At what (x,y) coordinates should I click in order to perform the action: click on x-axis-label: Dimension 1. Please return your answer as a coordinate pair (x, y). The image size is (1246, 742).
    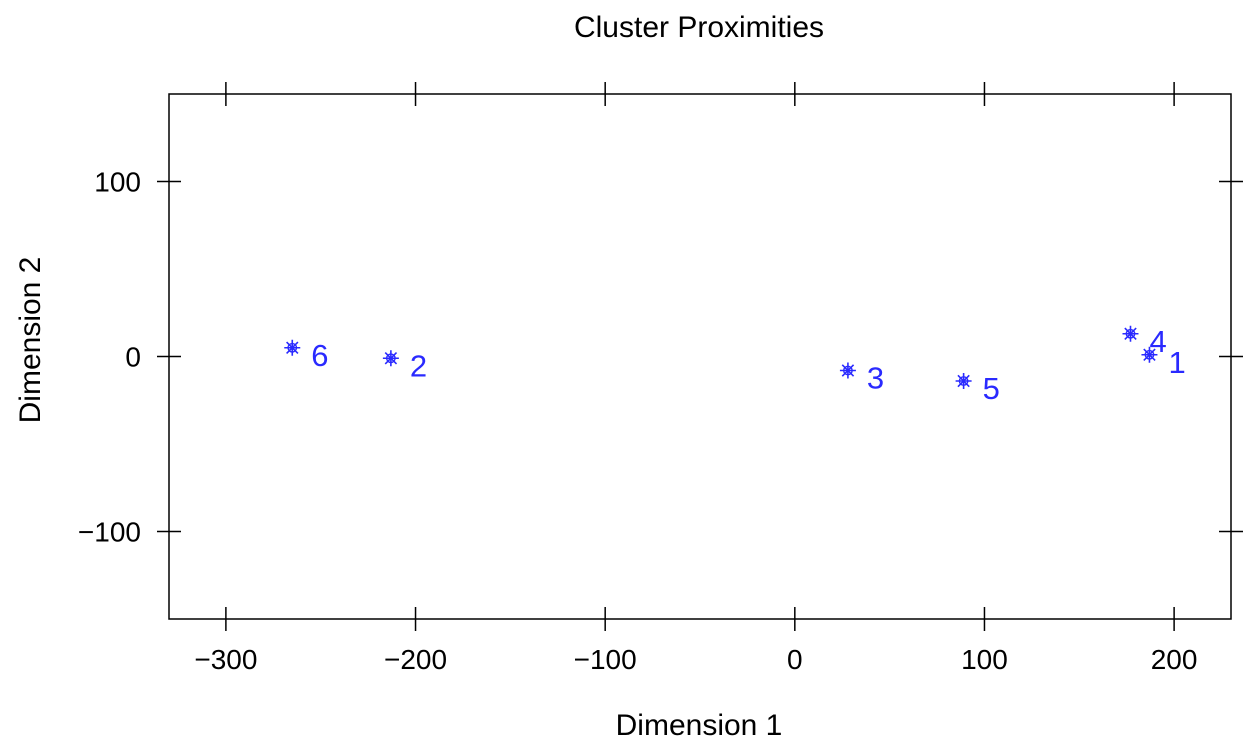
    Looking at the image, I should click on (699, 725).